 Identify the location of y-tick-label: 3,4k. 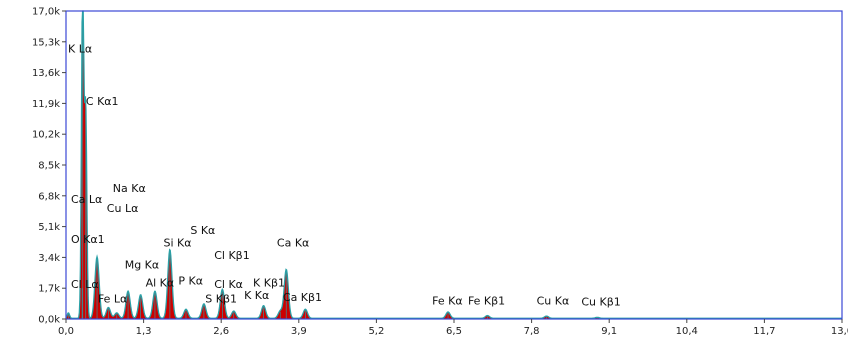
(49, 258).